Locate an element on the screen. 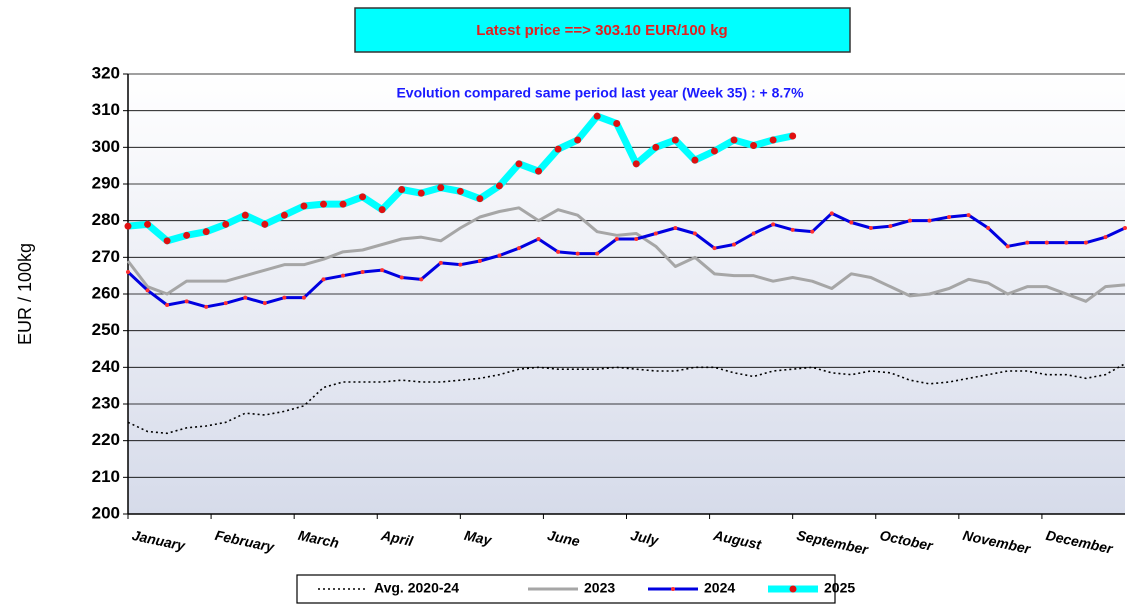 This screenshot has width=1145, height=611. y-tick-label: 250 is located at coordinates (106, 329).